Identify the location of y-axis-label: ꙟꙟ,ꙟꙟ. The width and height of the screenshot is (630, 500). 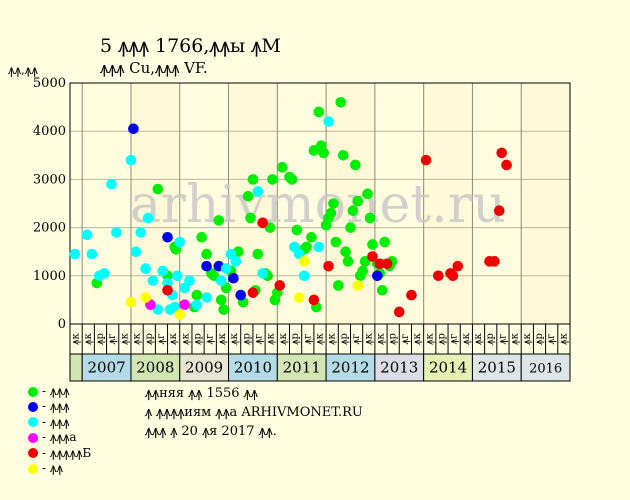
(23, 70).